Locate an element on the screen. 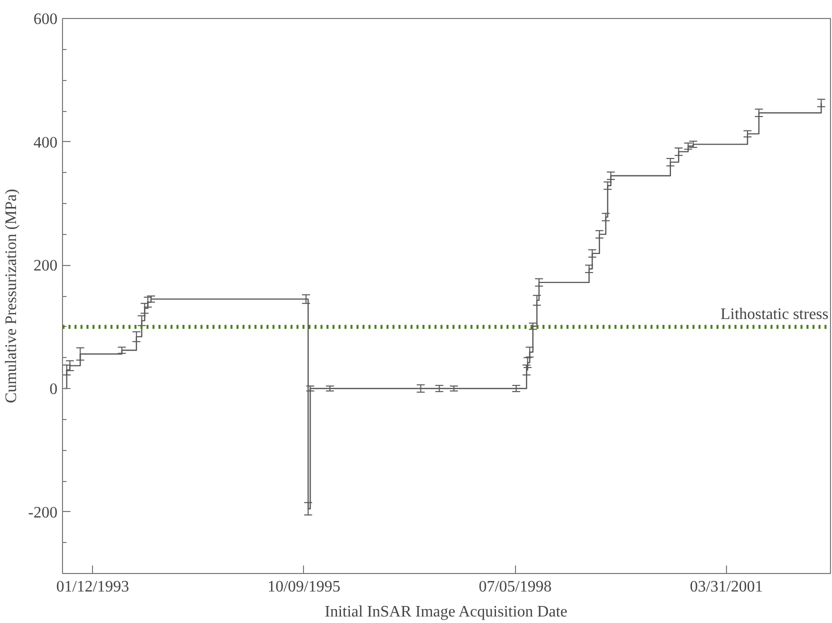  y-axis-title: Cumulative Pressurization (MPa) is located at coordinates (11, 296).